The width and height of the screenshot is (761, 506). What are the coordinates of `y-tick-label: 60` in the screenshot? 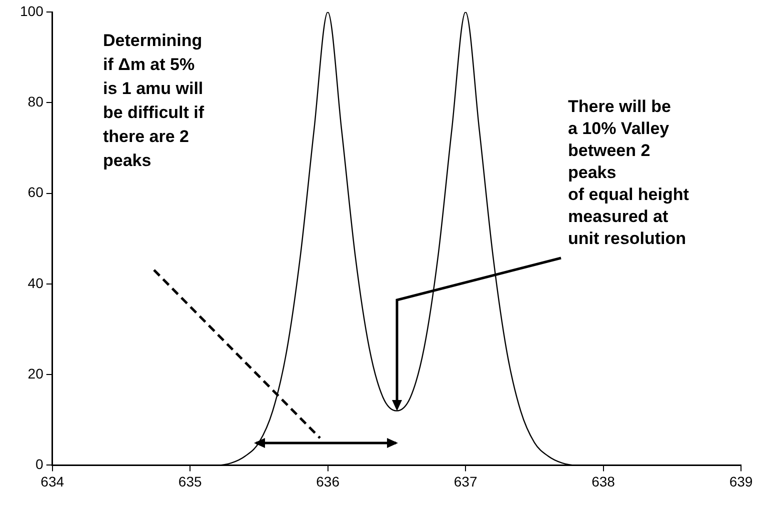 It's located at (36, 192).